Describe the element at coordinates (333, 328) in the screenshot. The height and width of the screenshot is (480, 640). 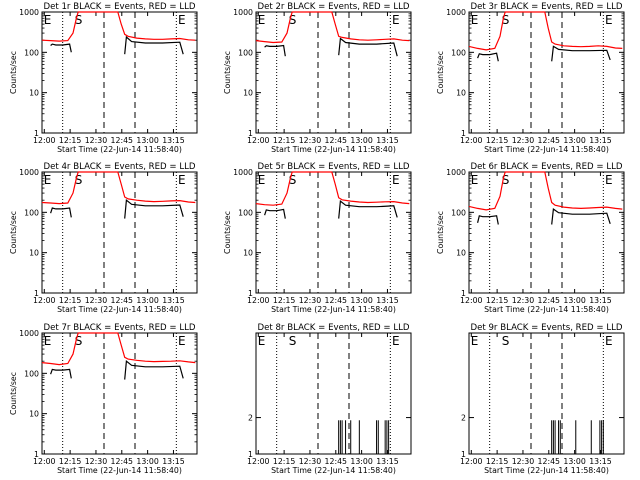
I see `chart-title: Det 8r BLACK = Events, RED = LLD` at that location.